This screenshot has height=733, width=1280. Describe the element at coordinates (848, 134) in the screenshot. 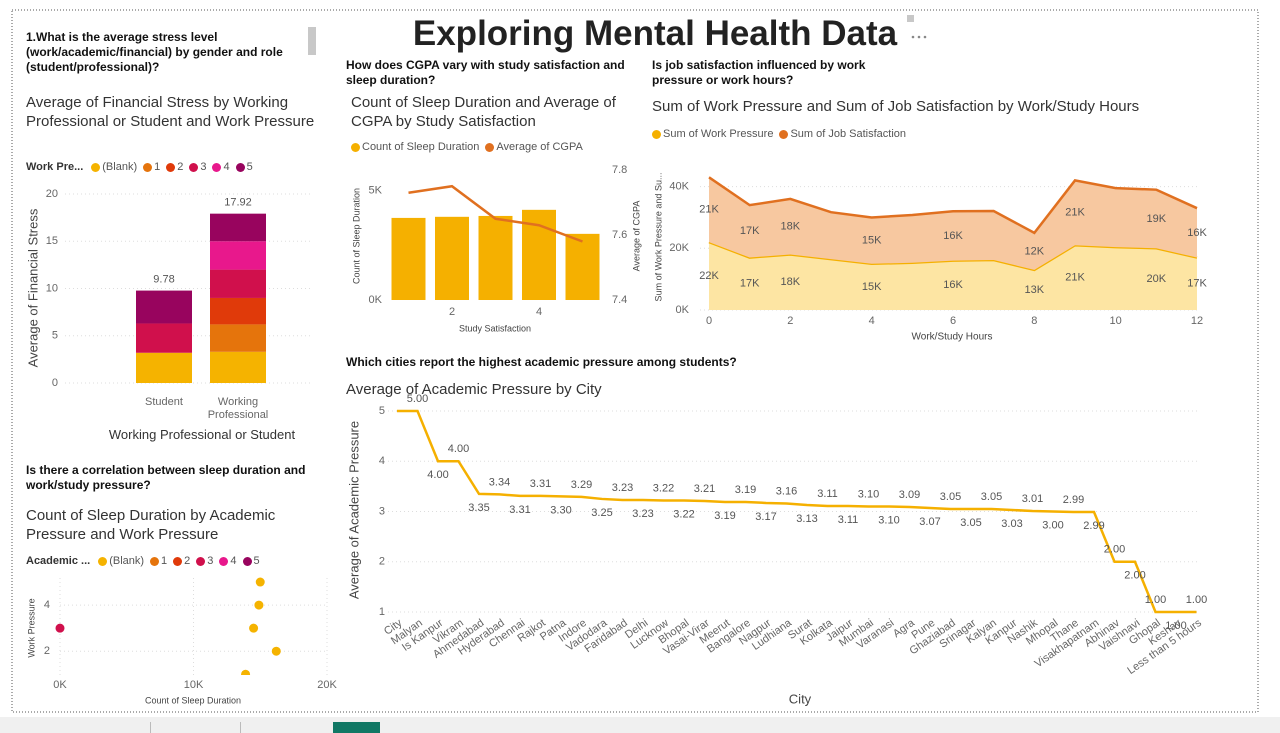

I see `legend-label: Sum of Job Satisfaction` at that location.